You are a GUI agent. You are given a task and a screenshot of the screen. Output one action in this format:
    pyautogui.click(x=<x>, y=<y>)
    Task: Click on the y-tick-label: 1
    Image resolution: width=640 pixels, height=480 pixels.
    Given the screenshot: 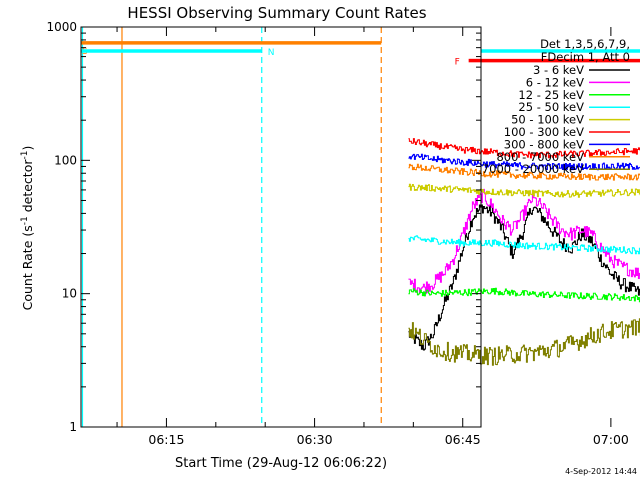 What is the action you would take?
    pyautogui.click(x=73, y=427)
    